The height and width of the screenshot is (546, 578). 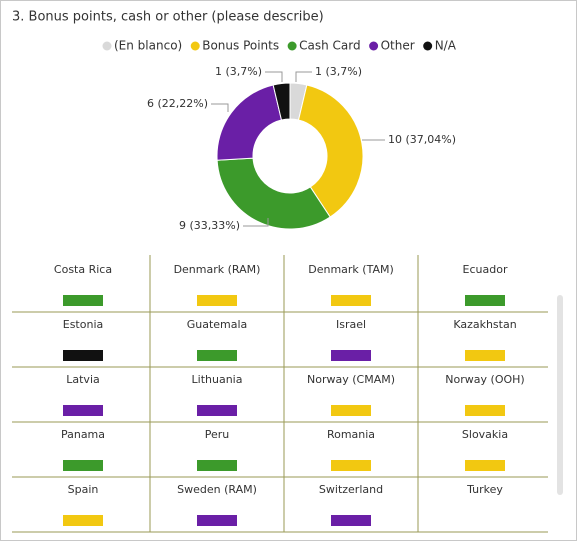 What do you see at coordinates (217, 434) in the screenshot?
I see `cell-label: Peru` at bounding box center [217, 434].